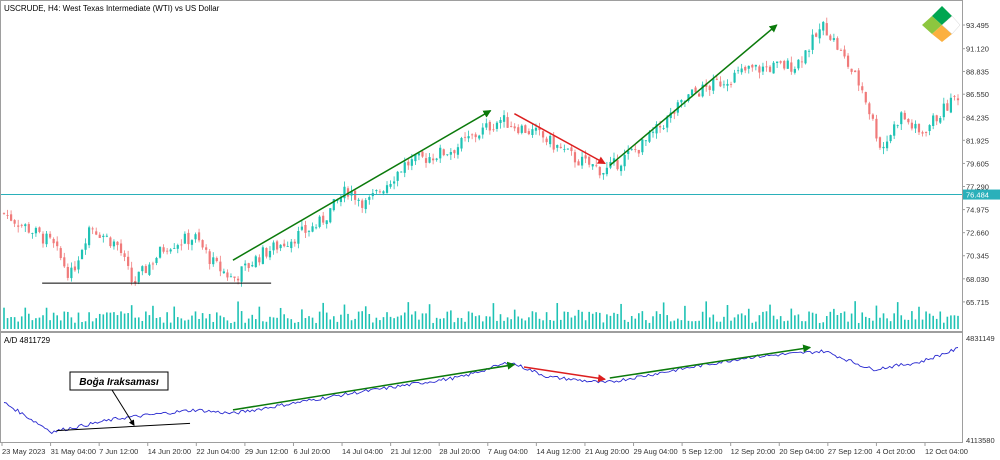 This screenshot has height=460, width=1000. What do you see at coordinates (362, 185) in the screenshot?
I see `price-uptrend-arrow` at bounding box center [362, 185].